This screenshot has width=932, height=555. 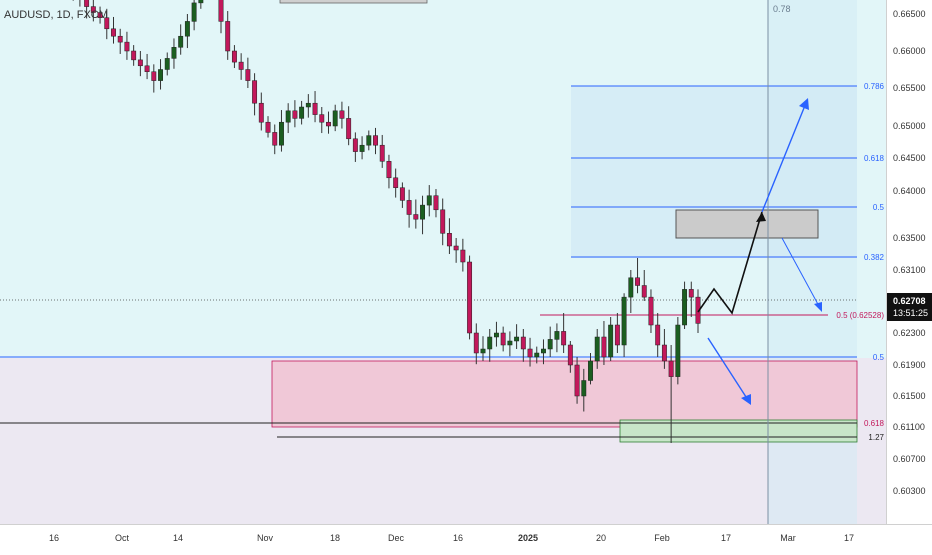 I want to click on vertical-marker-zone, so click(x=812, y=262).